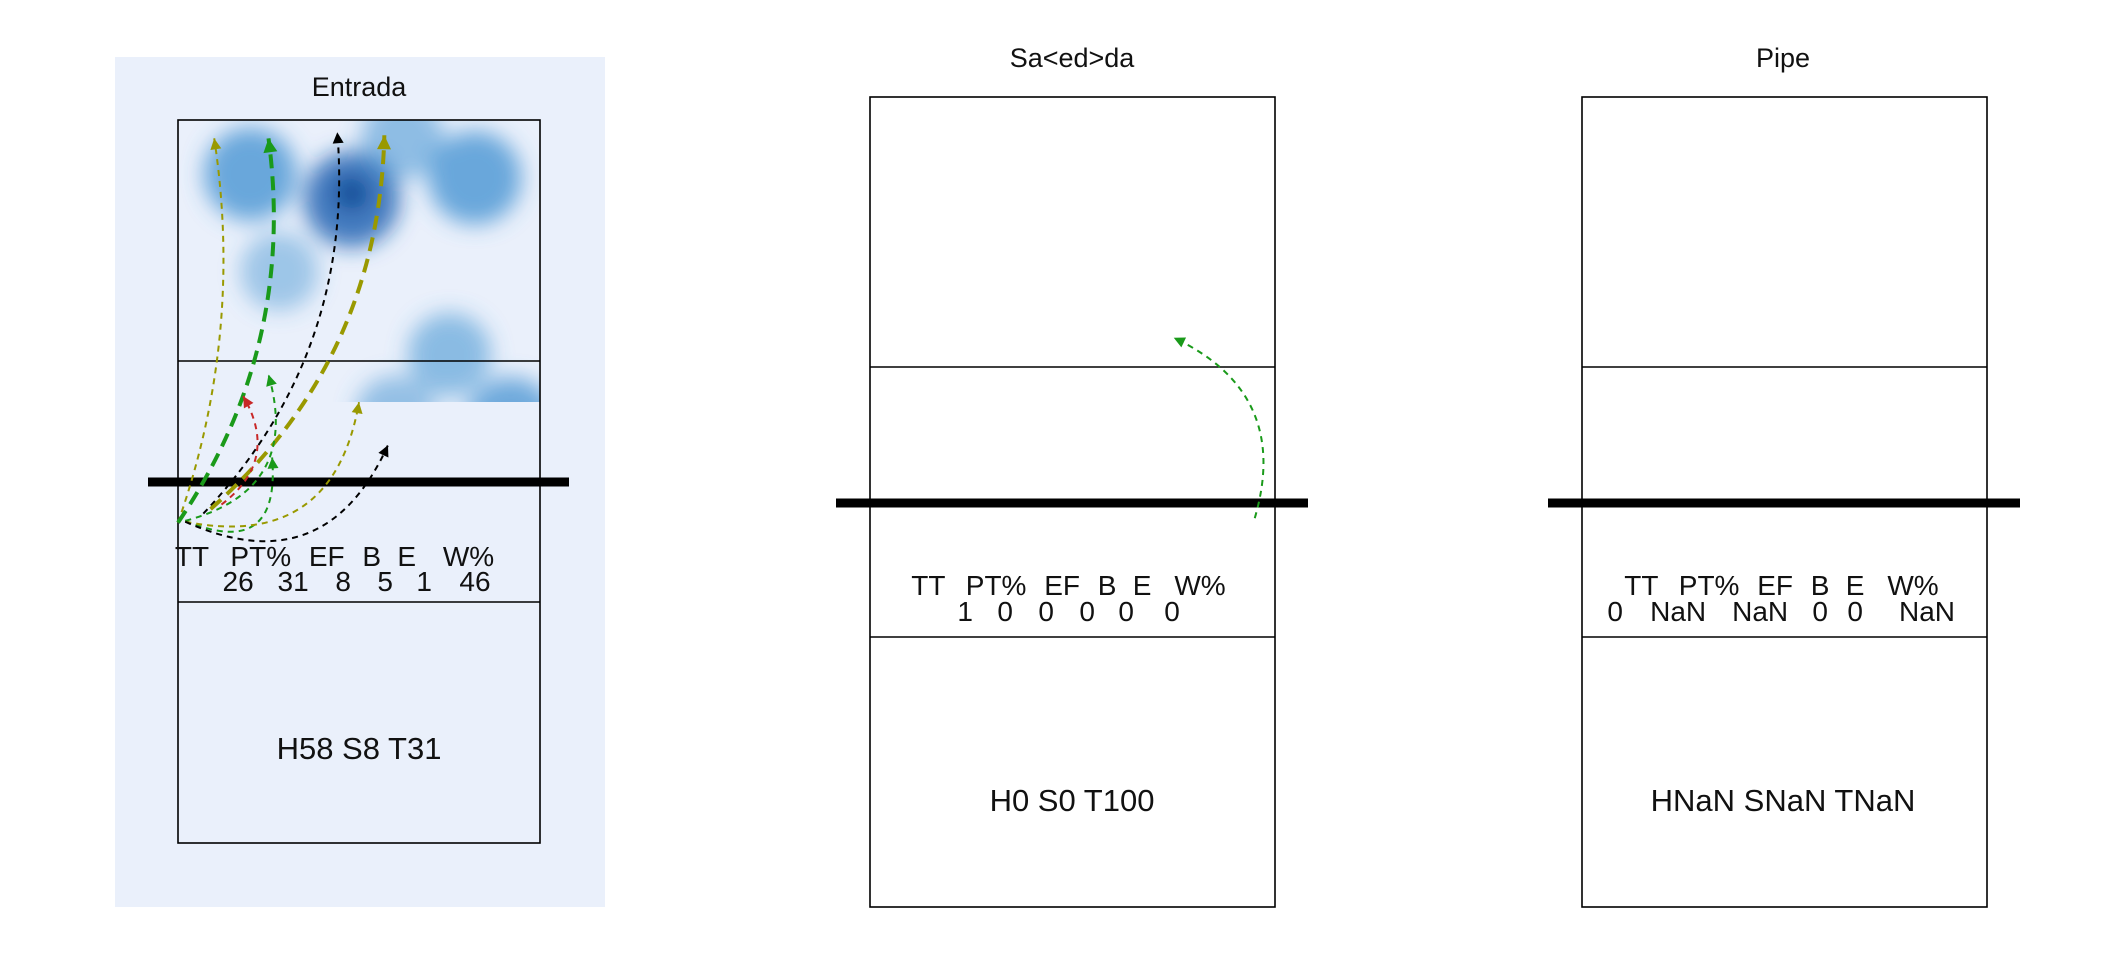  I want to click on panel-pipe-stats-values: 0 NaN NaN 0 0 NaN, so click(1781, 611).